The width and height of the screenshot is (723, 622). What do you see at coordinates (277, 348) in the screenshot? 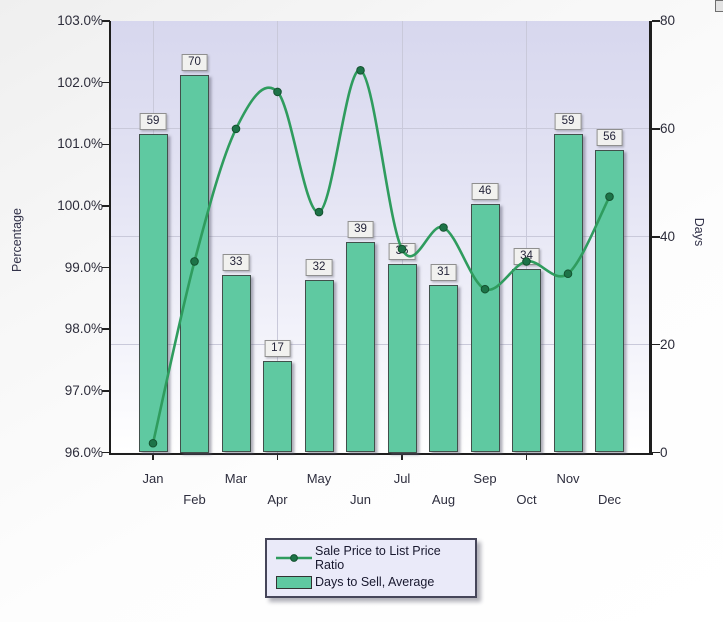
I see `bar-value-label: 17` at bounding box center [277, 348].